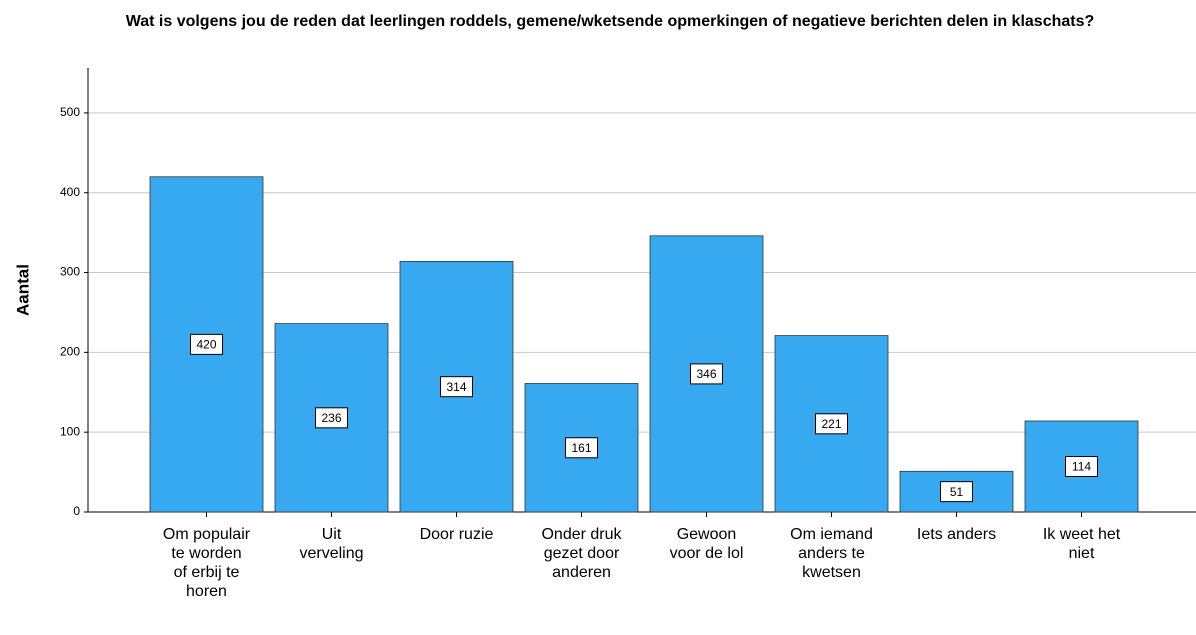  I want to click on x-tick-label: Ik weet het niet, so click(1082, 544).